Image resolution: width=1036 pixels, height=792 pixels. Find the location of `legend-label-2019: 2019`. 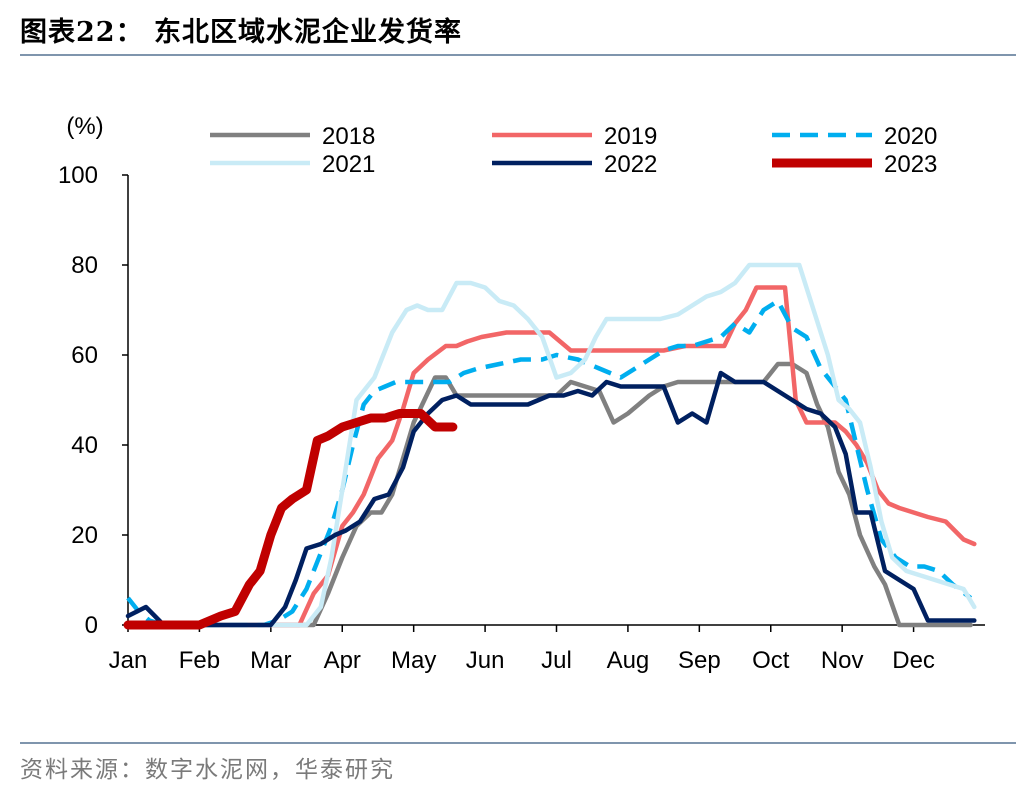

legend-label-2019: 2019 is located at coordinates (630, 136).